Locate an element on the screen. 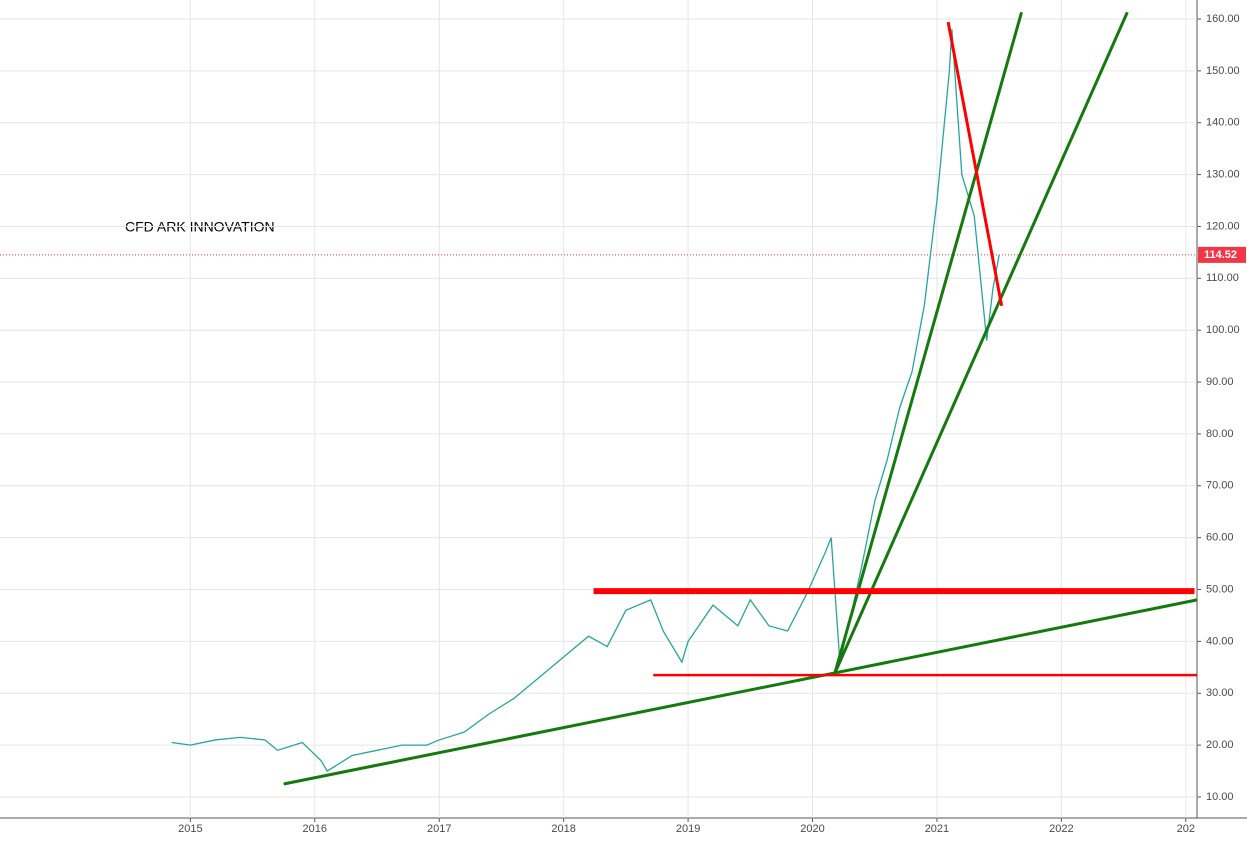  x-tick-label: 2016 is located at coordinates (315, 829).